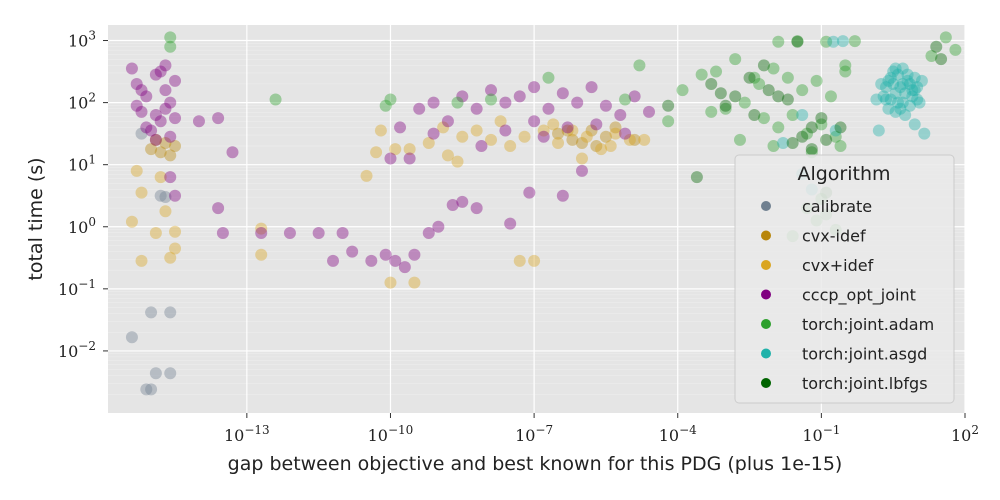 This screenshot has height=500, width=1000. Describe the element at coordinates (77, 350) in the screenshot. I see `y-tick-label: 10⁻²` at that location.